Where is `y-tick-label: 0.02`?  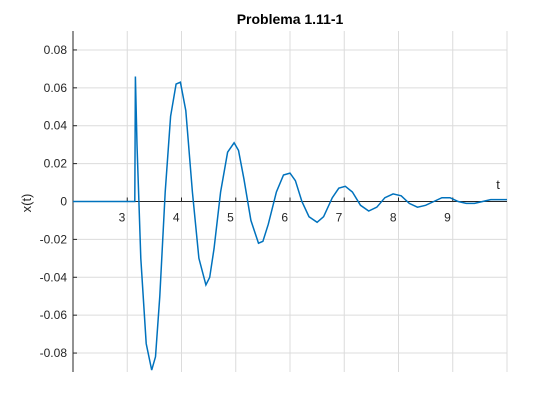
y-tick-label: 0.02 is located at coordinates (56, 164).